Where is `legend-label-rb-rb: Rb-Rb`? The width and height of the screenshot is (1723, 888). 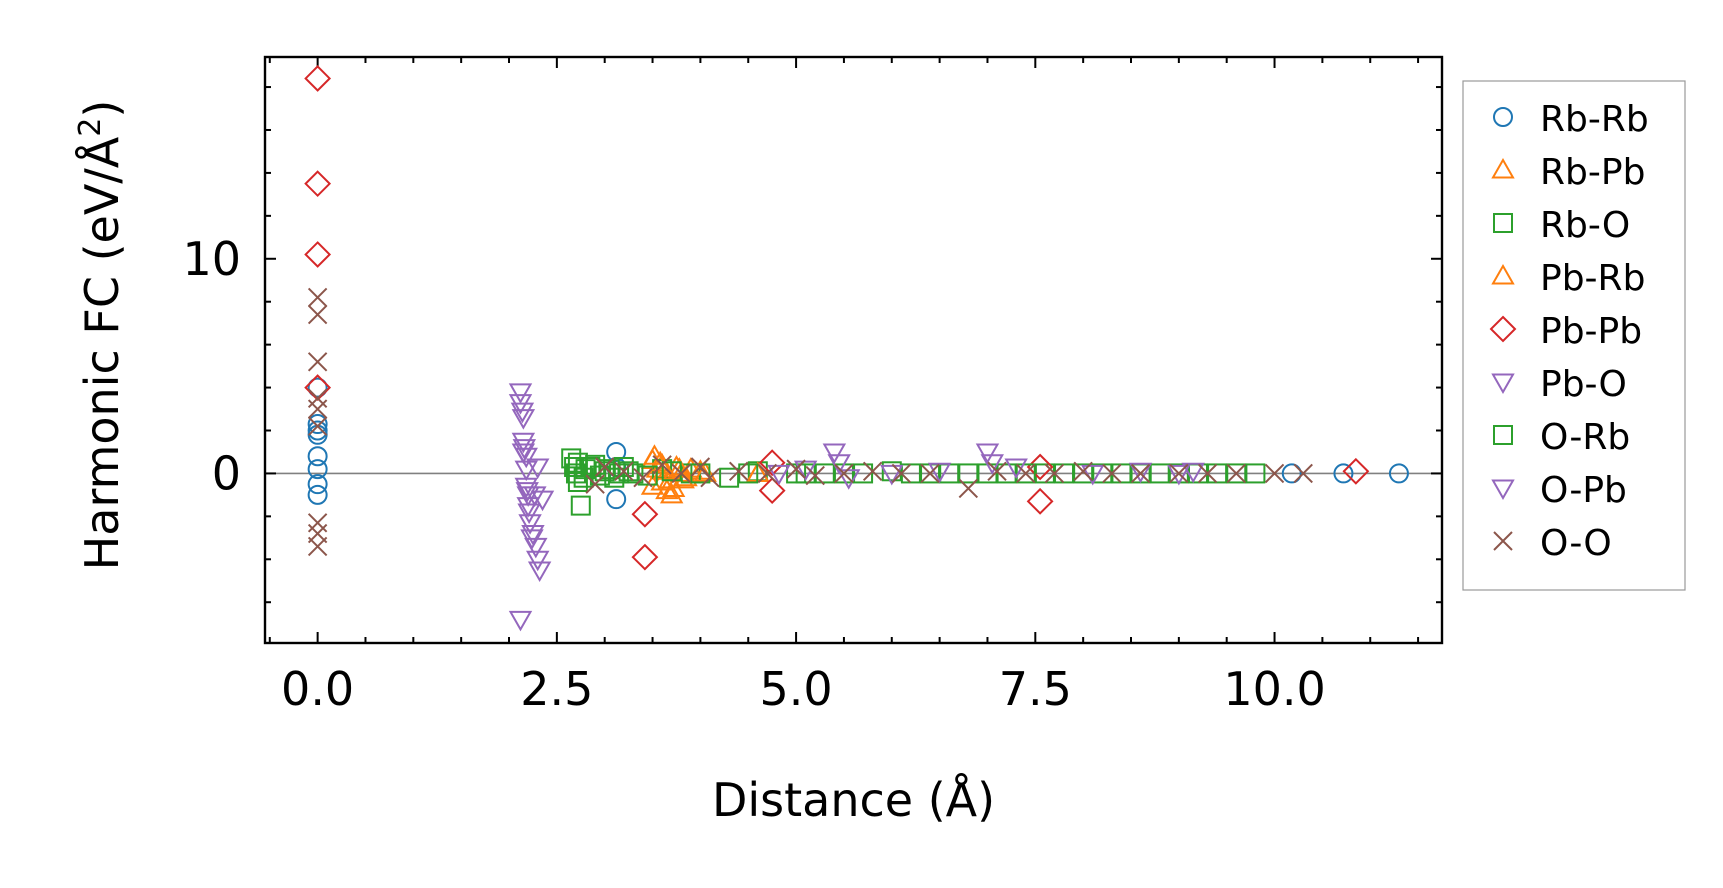
legend-label-rb-rb: Rb-Rb is located at coordinates (1594, 119).